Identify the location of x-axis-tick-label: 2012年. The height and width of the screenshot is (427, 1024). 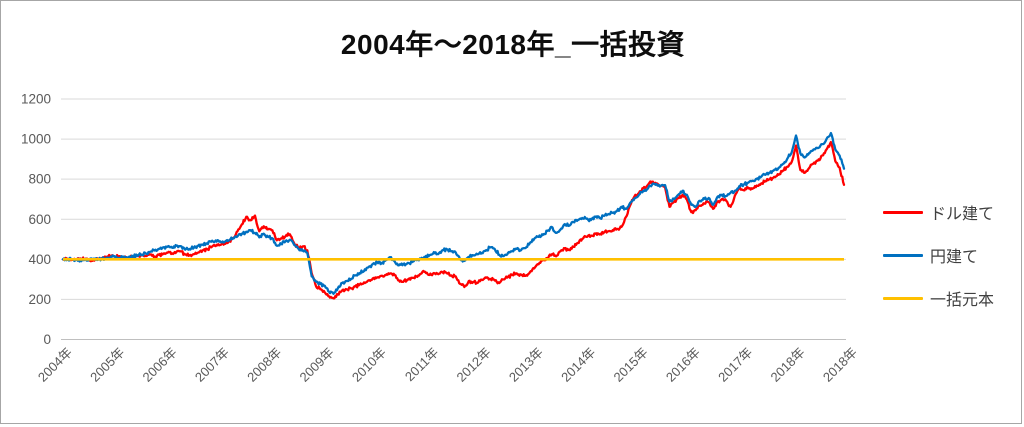
(474, 365).